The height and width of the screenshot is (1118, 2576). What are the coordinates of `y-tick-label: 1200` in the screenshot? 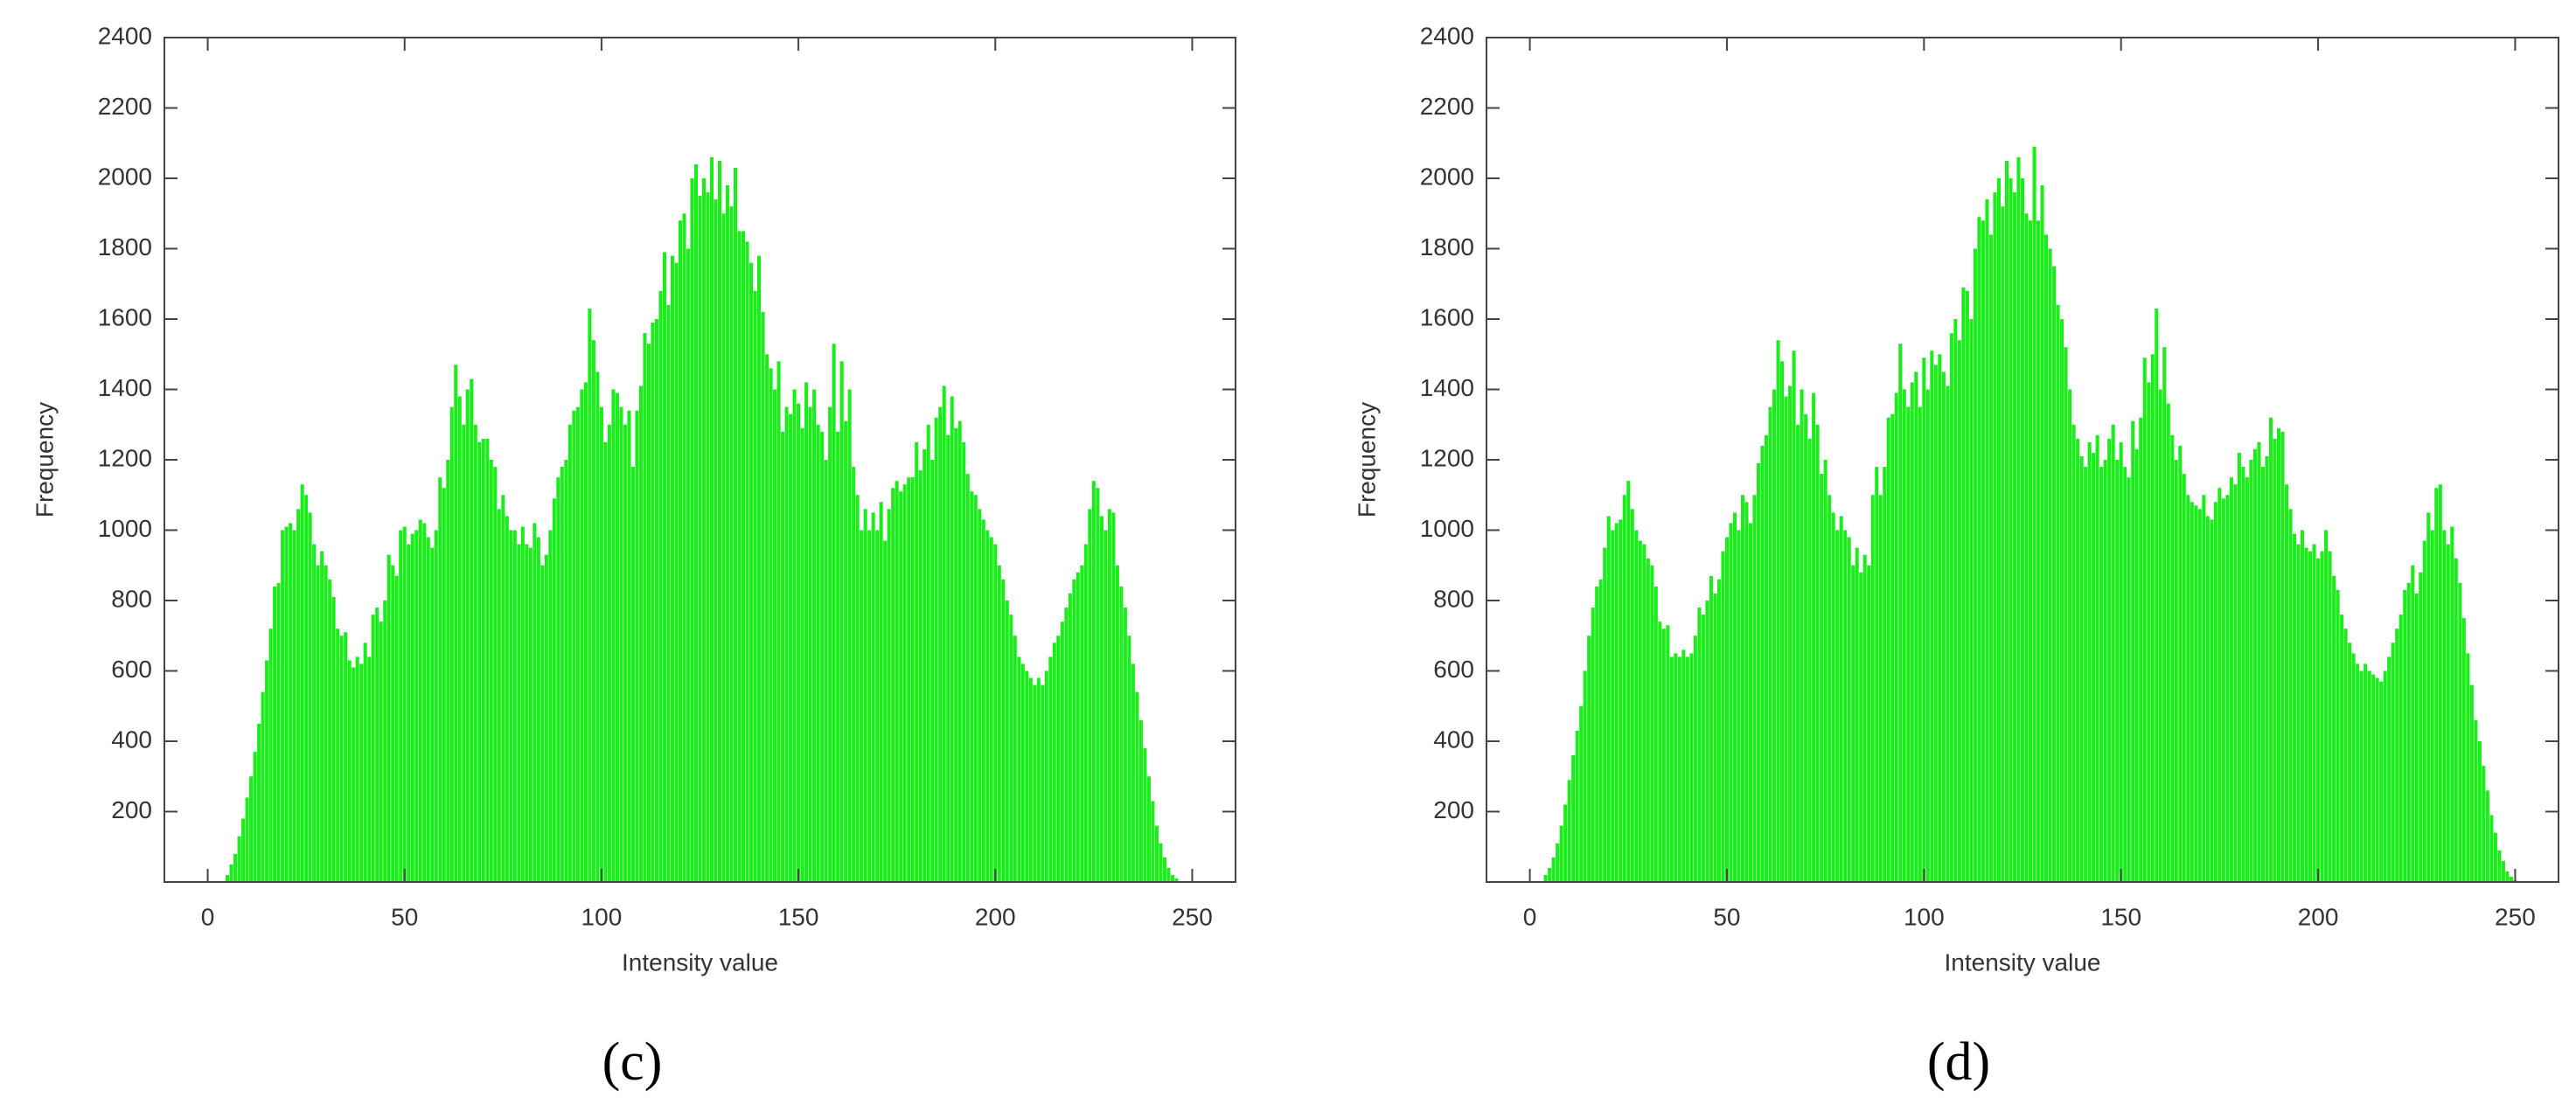 It's located at (125, 457).